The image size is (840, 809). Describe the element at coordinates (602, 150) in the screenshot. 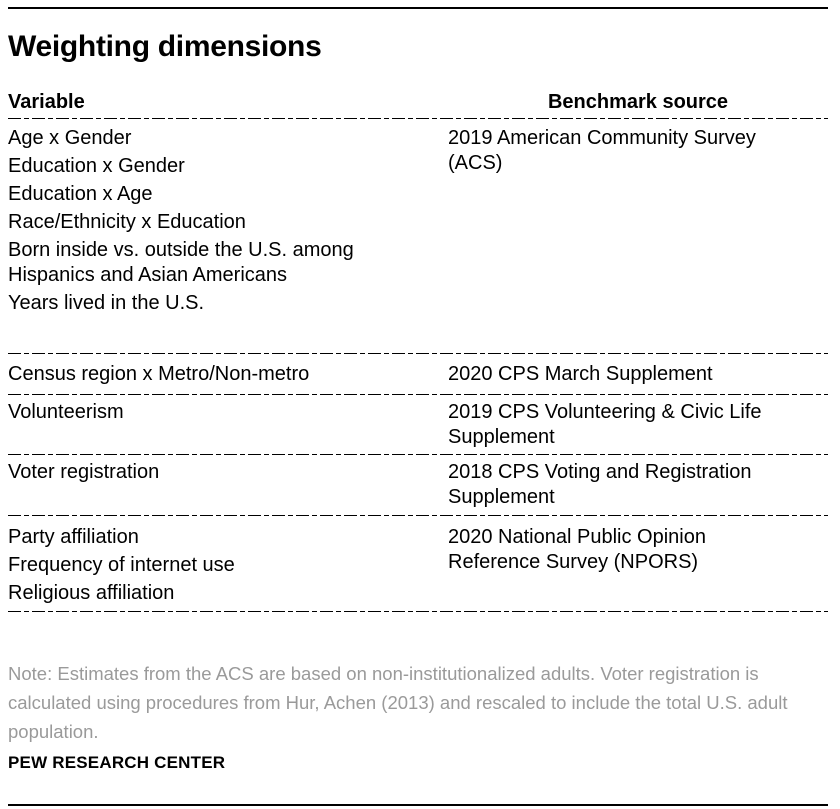

I see `benchmark-source-label: 2019 American Community Survey (ACS)` at that location.